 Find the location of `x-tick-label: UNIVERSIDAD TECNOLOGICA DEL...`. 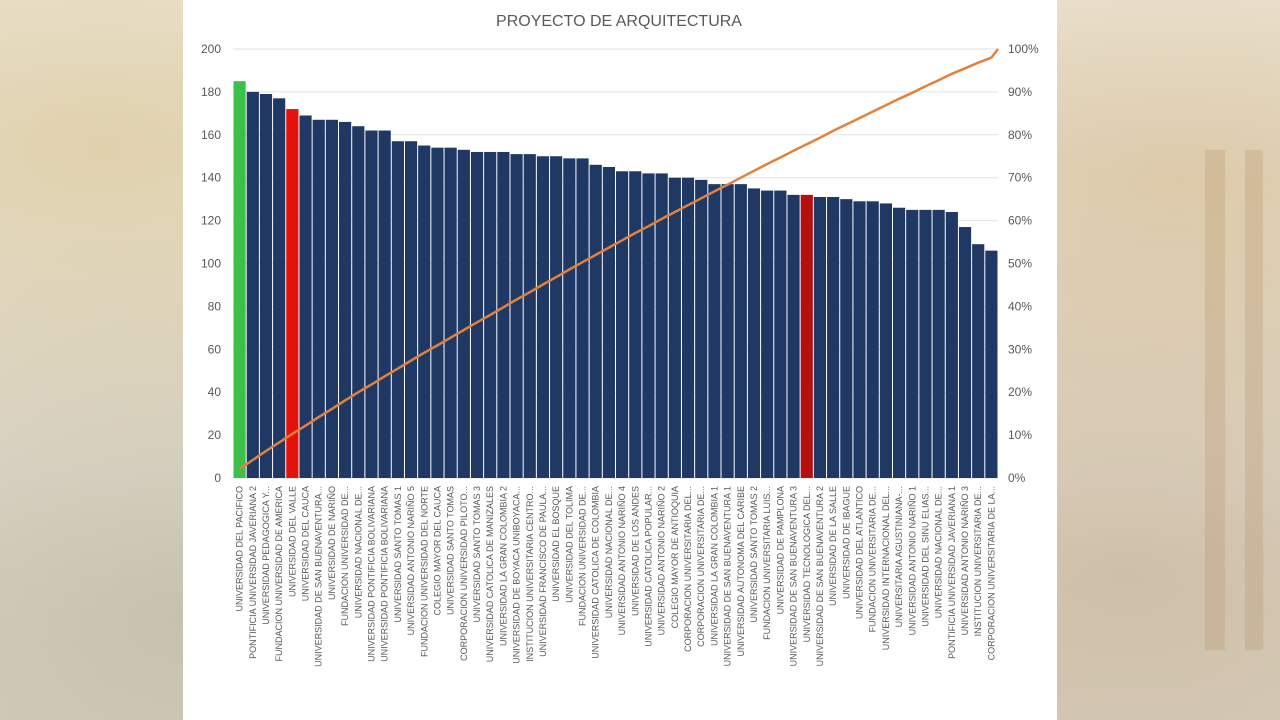

x-tick-label: UNIVERSIDAD TECNOLOGICA DEL... is located at coordinates (807, 564).